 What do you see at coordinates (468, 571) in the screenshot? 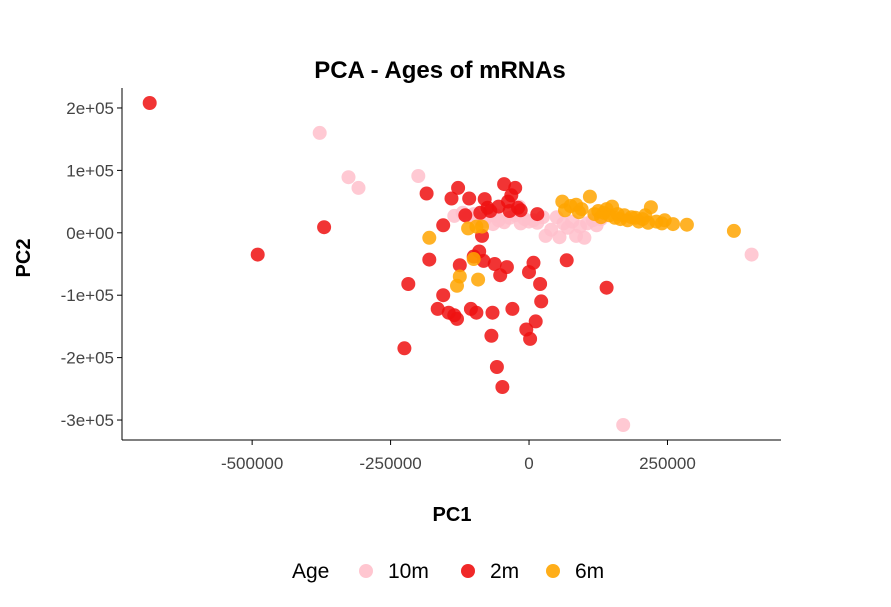
I see `legend-marker-2m` at bounding box center [468, 571].